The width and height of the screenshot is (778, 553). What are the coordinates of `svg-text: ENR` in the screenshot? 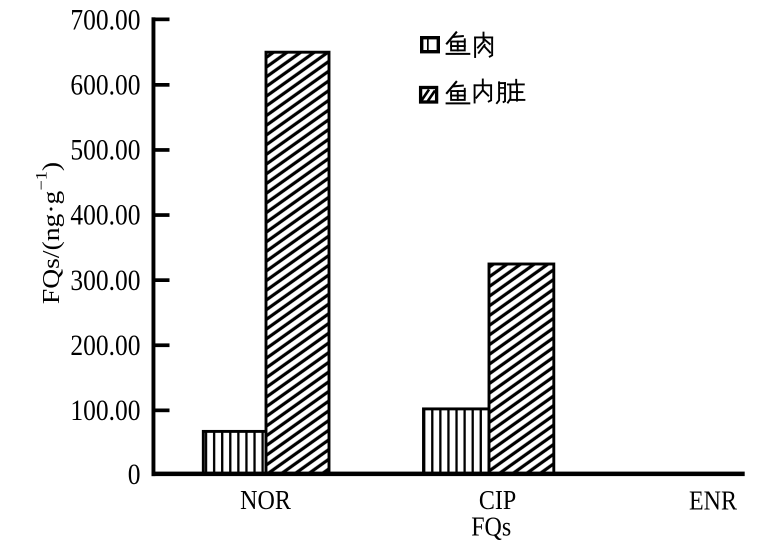 It's located at (713, 500).